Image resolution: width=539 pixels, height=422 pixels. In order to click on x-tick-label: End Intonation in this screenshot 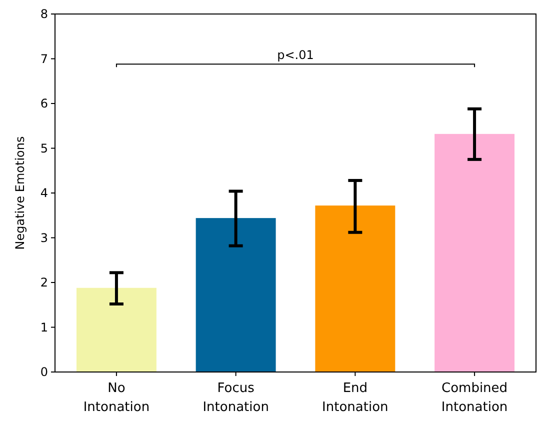, I will do `click(355, 398)`.